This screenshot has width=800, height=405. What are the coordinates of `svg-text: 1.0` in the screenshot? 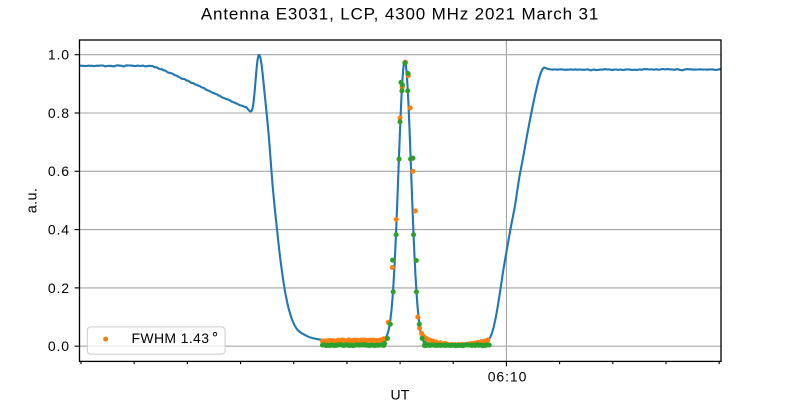 It's located at (59, 55).